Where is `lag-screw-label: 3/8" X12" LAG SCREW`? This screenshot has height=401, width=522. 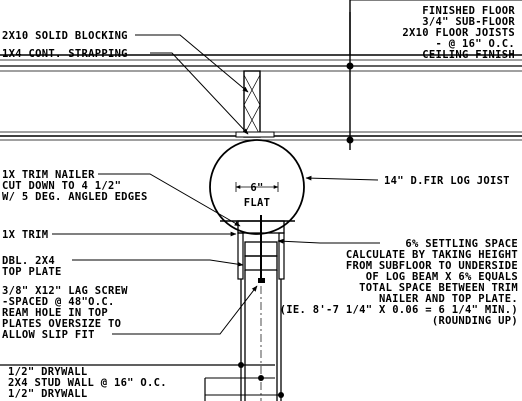 lag-screw-label: 3/8" X12" LAG SCREW is located at coordinates (65, 291).